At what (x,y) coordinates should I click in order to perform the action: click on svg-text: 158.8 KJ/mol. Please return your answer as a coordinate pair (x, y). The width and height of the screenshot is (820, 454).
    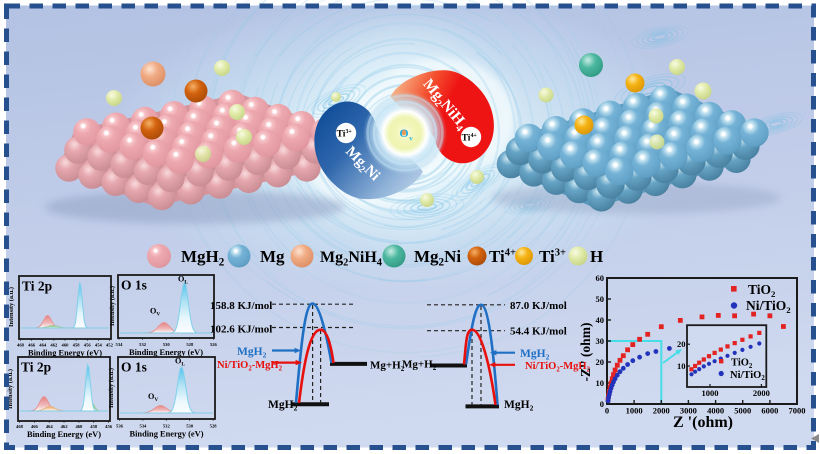
    Looking at the image, I should click on (241, 306).